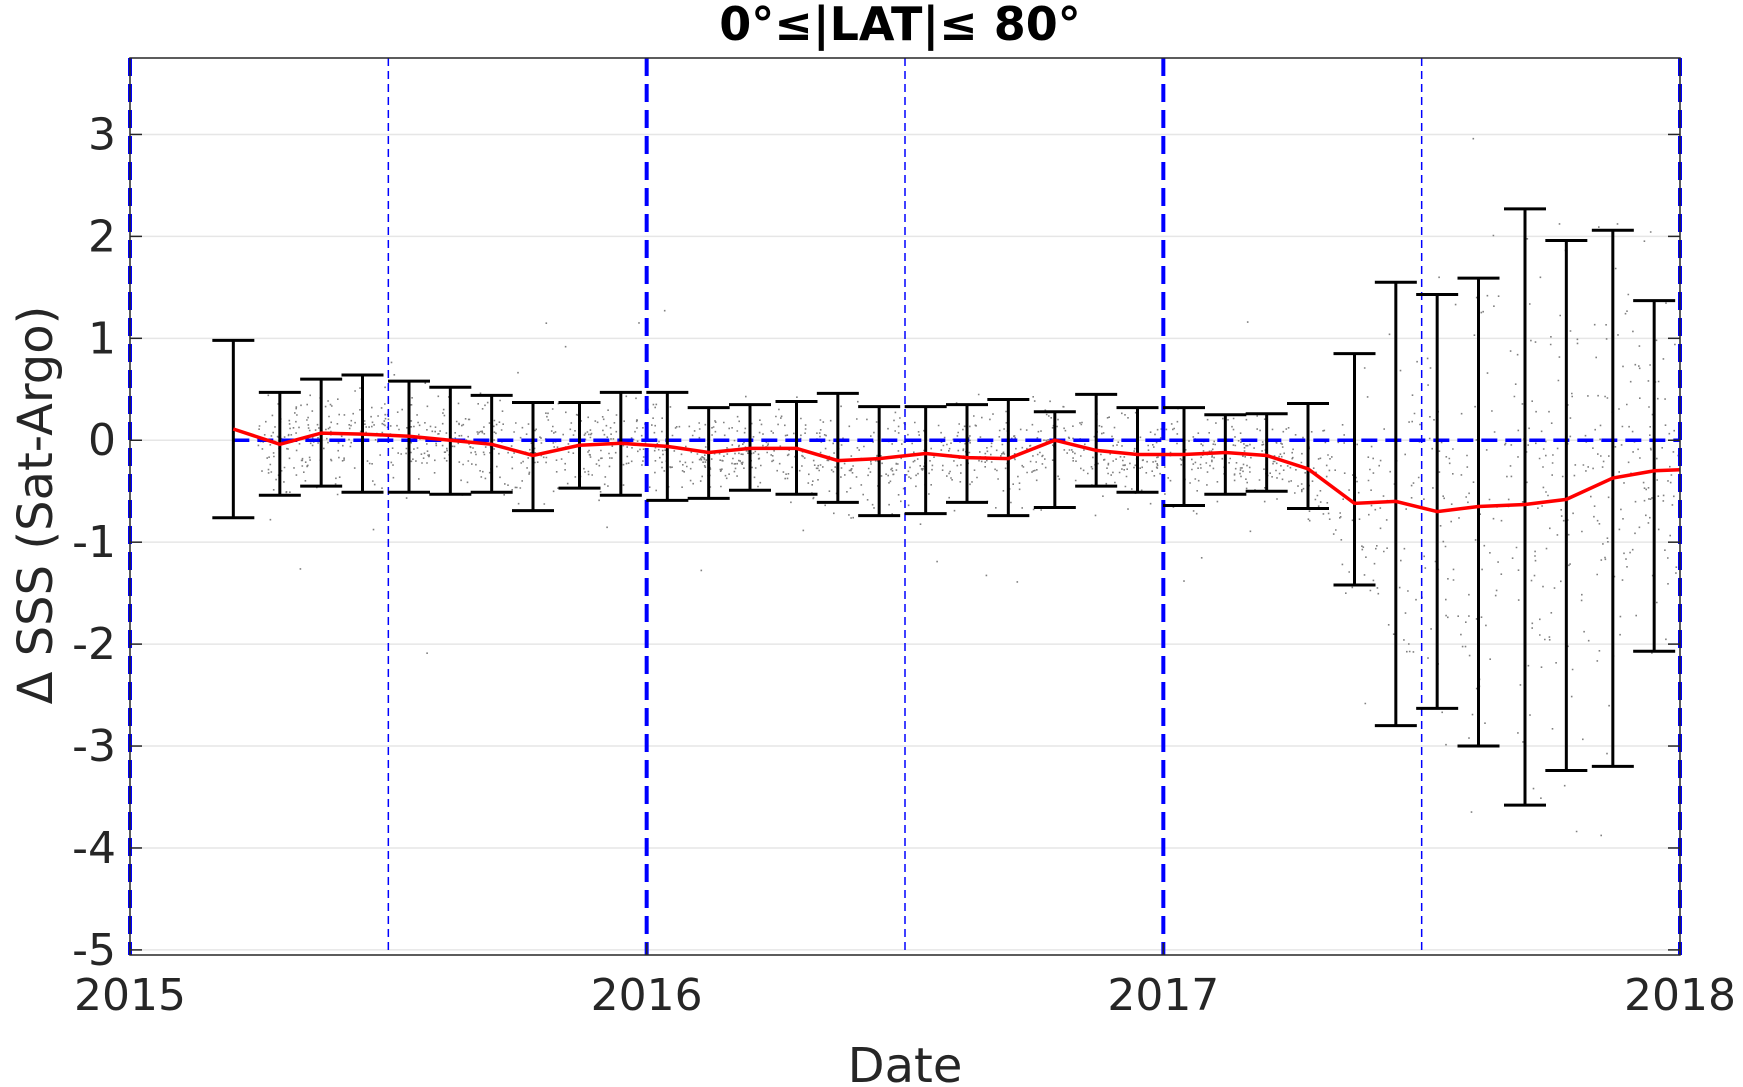  What do you see at coordinates (905, 1062) in the screenshot?
I see `x-axis-label: Date` at bounding box center [905, 1062].